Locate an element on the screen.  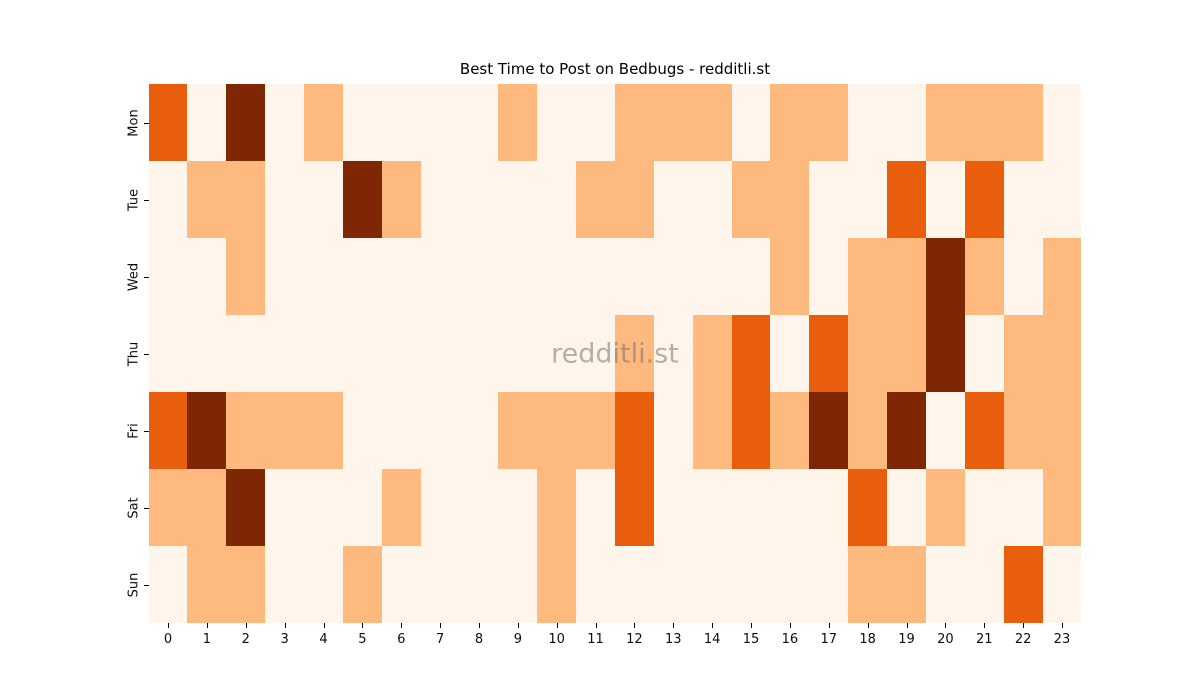
x-tick-label-6: 6 is located at coordinates (401, 640).